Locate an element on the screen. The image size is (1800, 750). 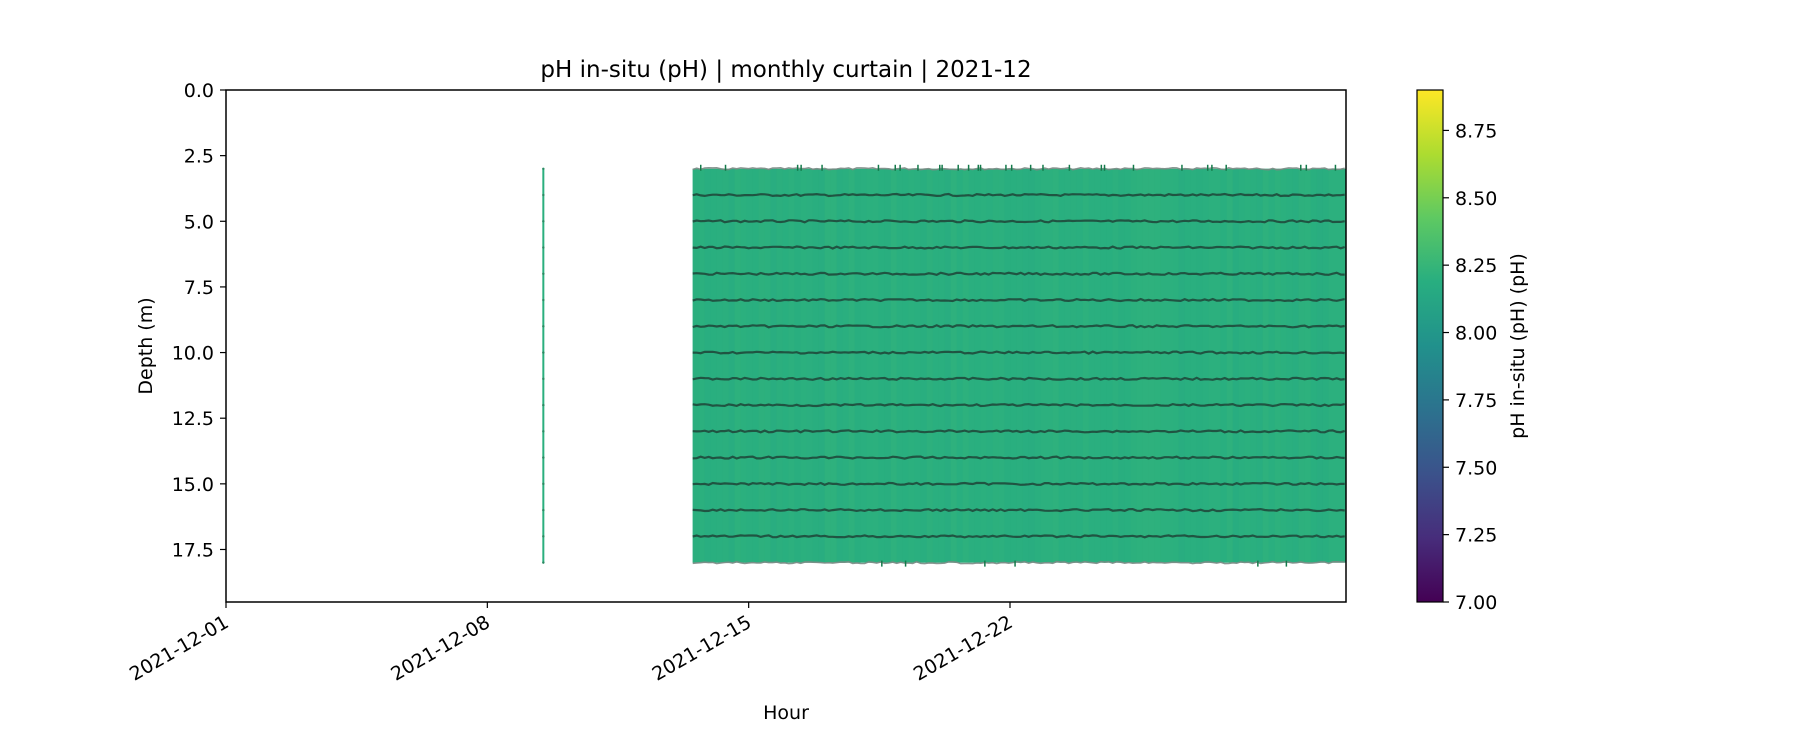
colorbar-tick-label: 7.00 is located at coordinates (1476, 603).